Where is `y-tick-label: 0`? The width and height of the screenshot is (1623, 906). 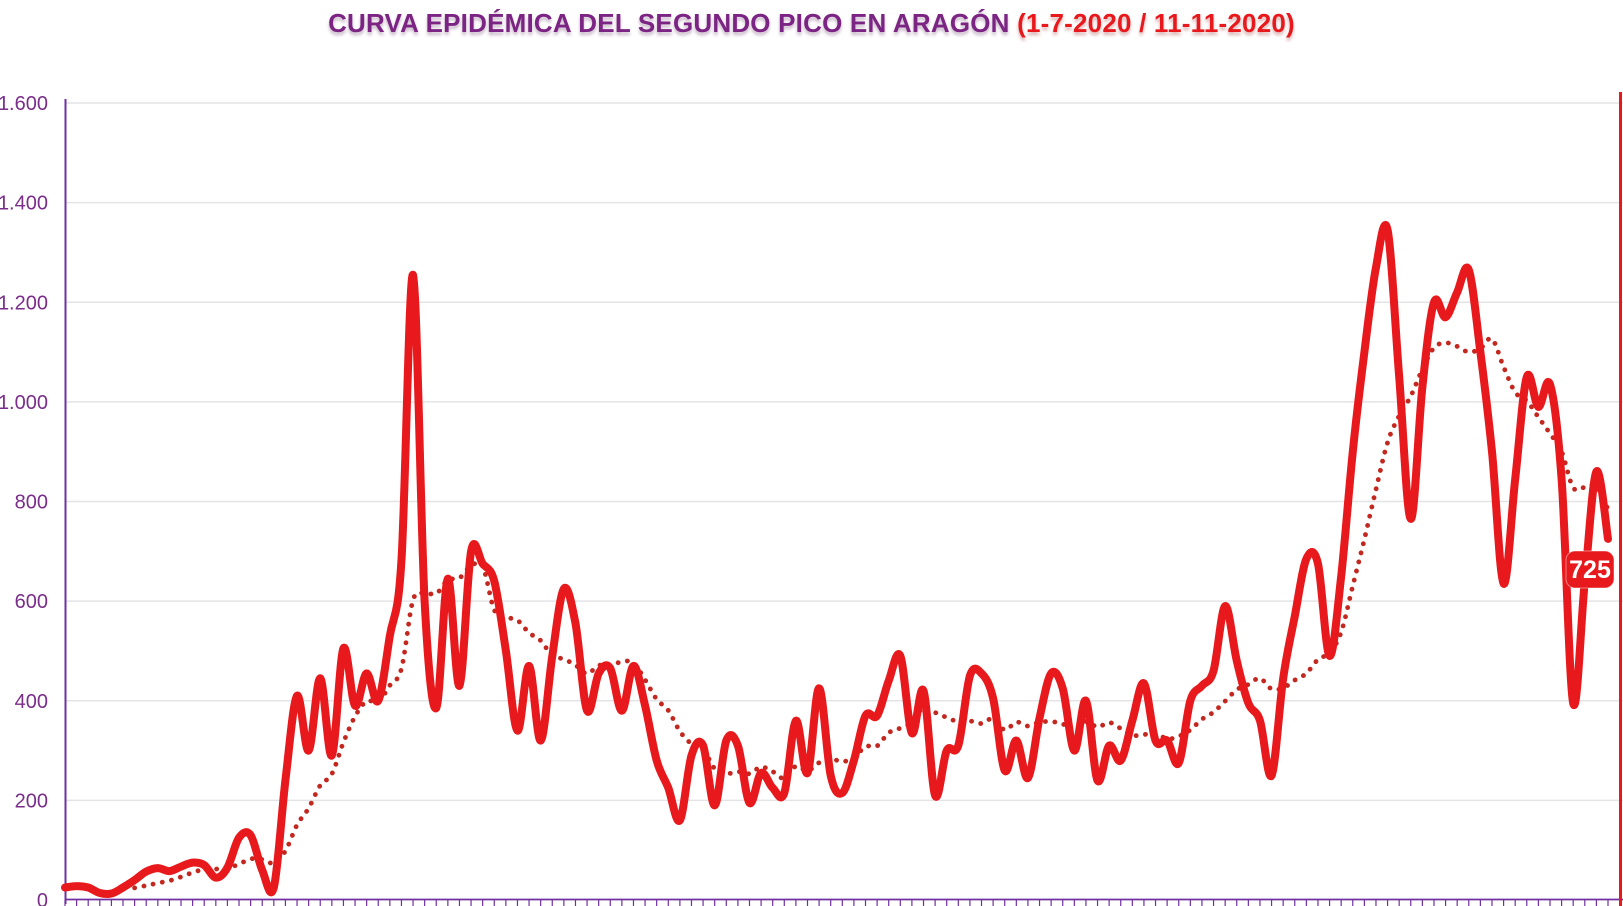 y-tick-label: 0 is located at coordinates (42, 898).